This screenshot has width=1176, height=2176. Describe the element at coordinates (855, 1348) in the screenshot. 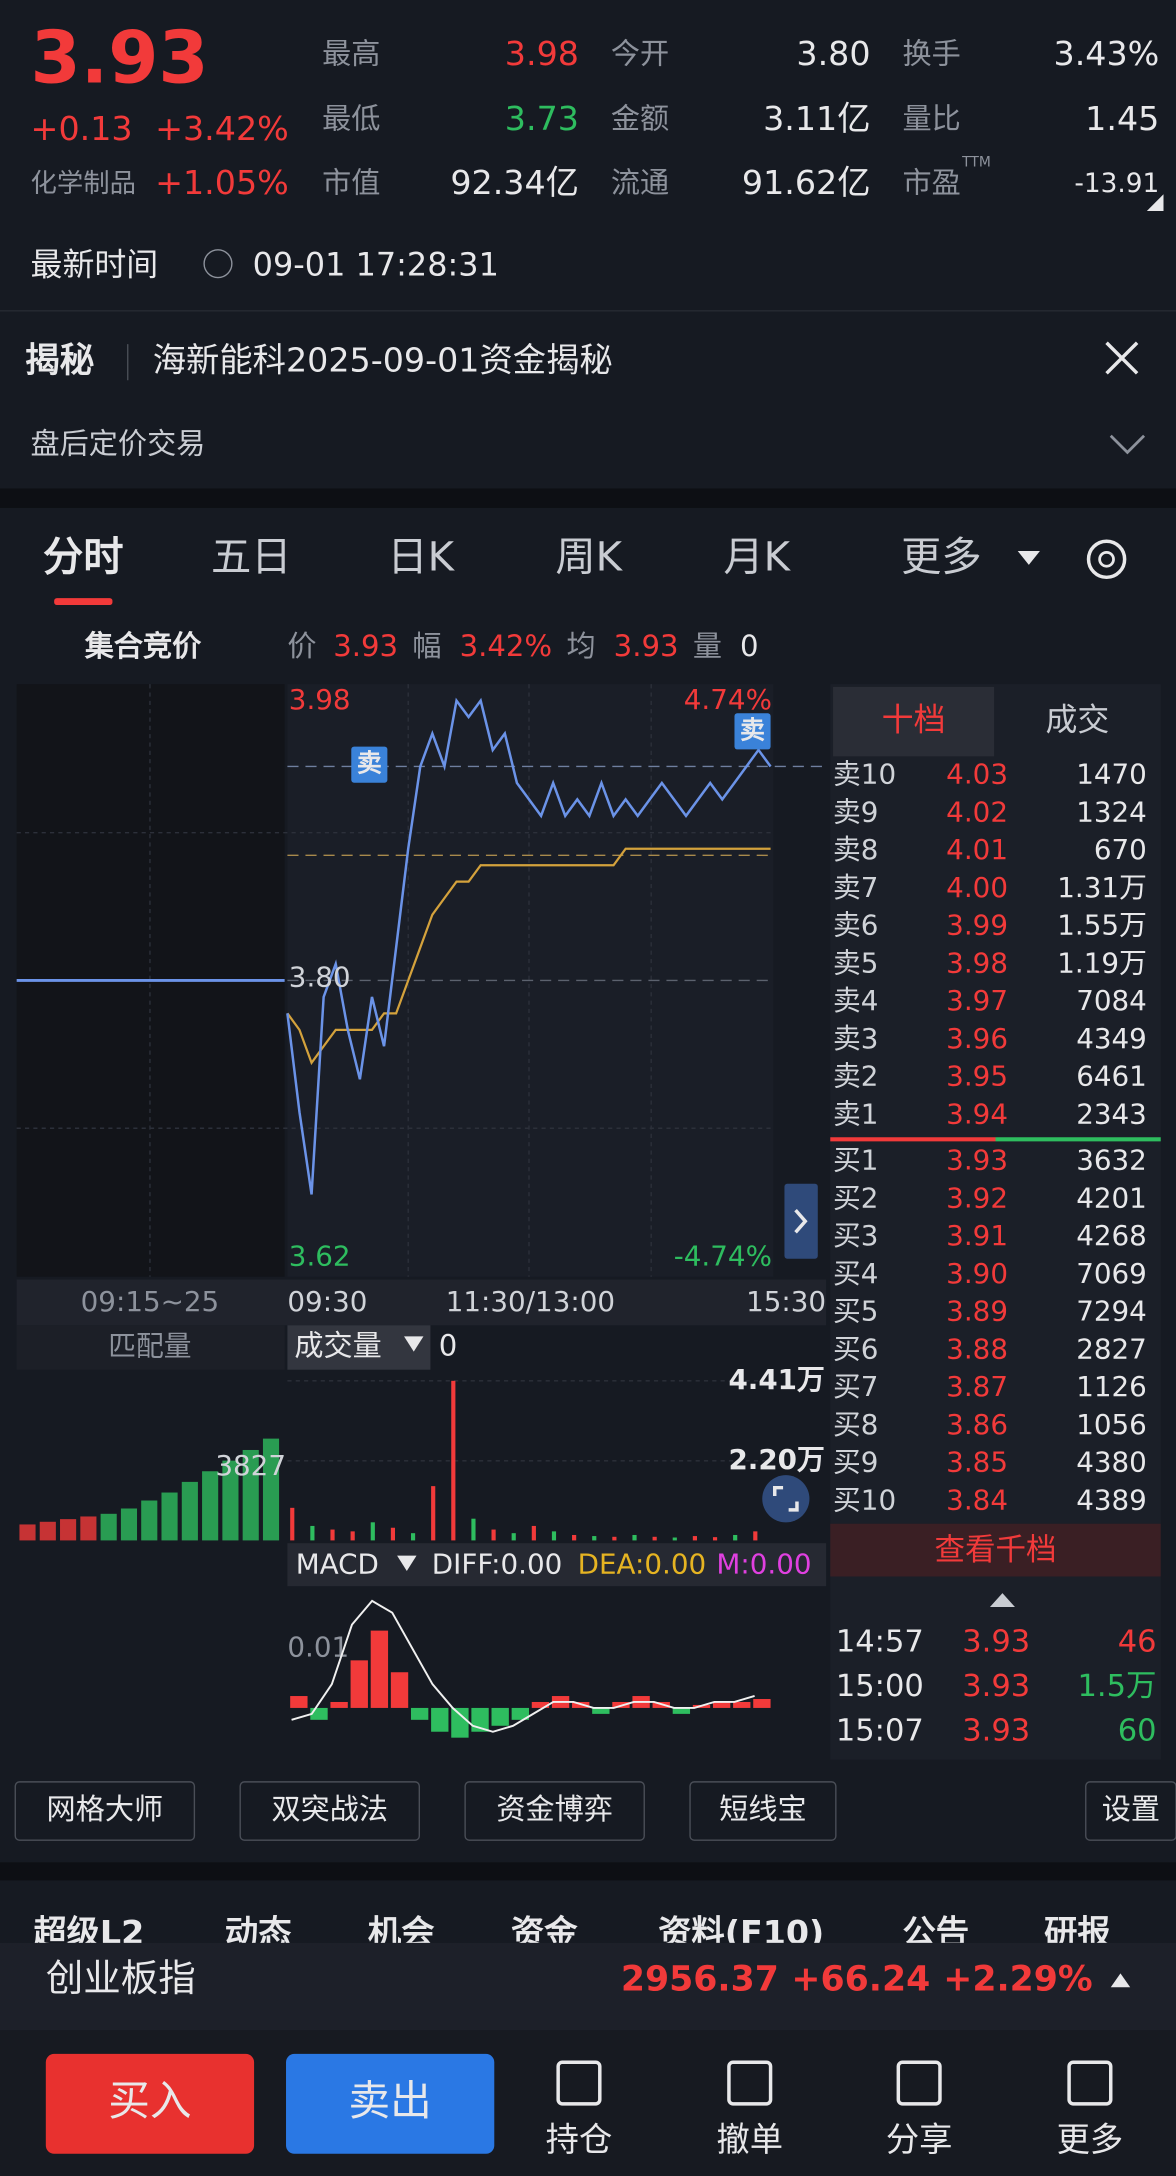

I see `book-level: 买6` at that location.